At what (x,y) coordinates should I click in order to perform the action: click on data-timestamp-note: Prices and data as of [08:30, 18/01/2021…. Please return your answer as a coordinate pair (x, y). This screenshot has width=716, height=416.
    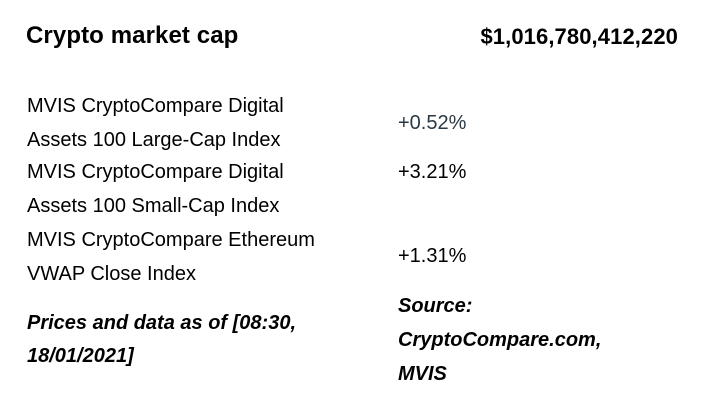
    Looking at the image, I should click on (202, 340).